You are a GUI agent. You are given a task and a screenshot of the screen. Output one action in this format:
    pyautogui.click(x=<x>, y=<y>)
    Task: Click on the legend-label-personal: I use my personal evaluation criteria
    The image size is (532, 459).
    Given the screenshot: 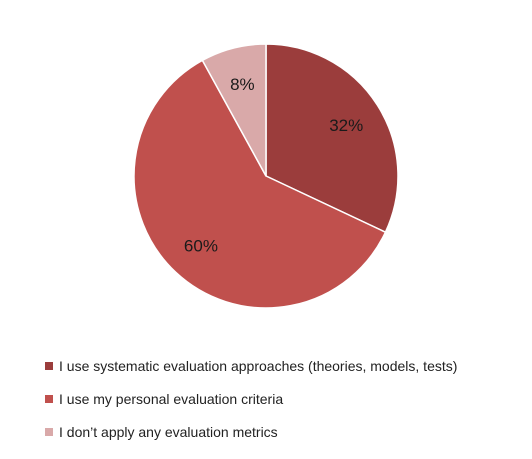 What is the action you would take?
    pyautogui.click(x=171, y=399)
    